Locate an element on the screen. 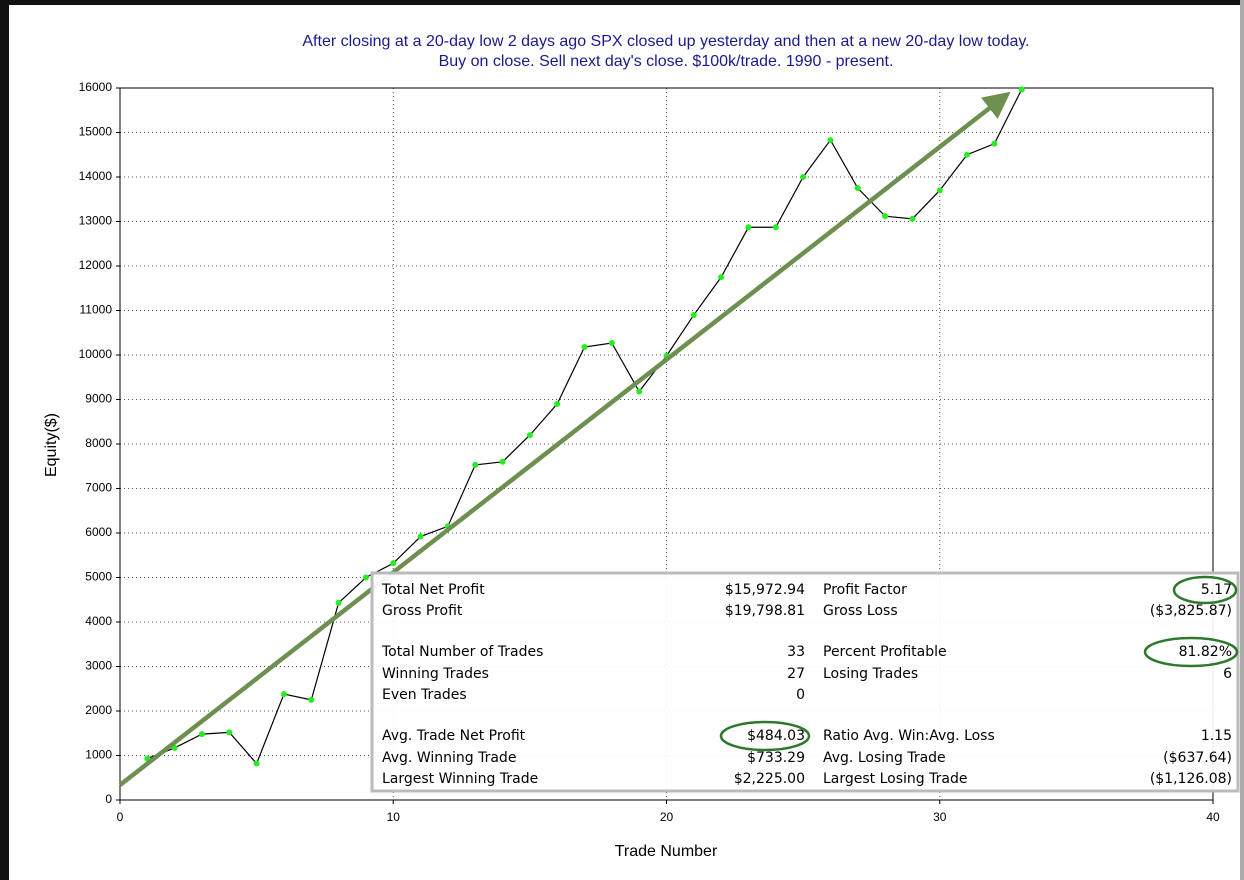 This screenshot has width=1244, height=880. stat-value: $733.29 is located at coordinates (776, 758).